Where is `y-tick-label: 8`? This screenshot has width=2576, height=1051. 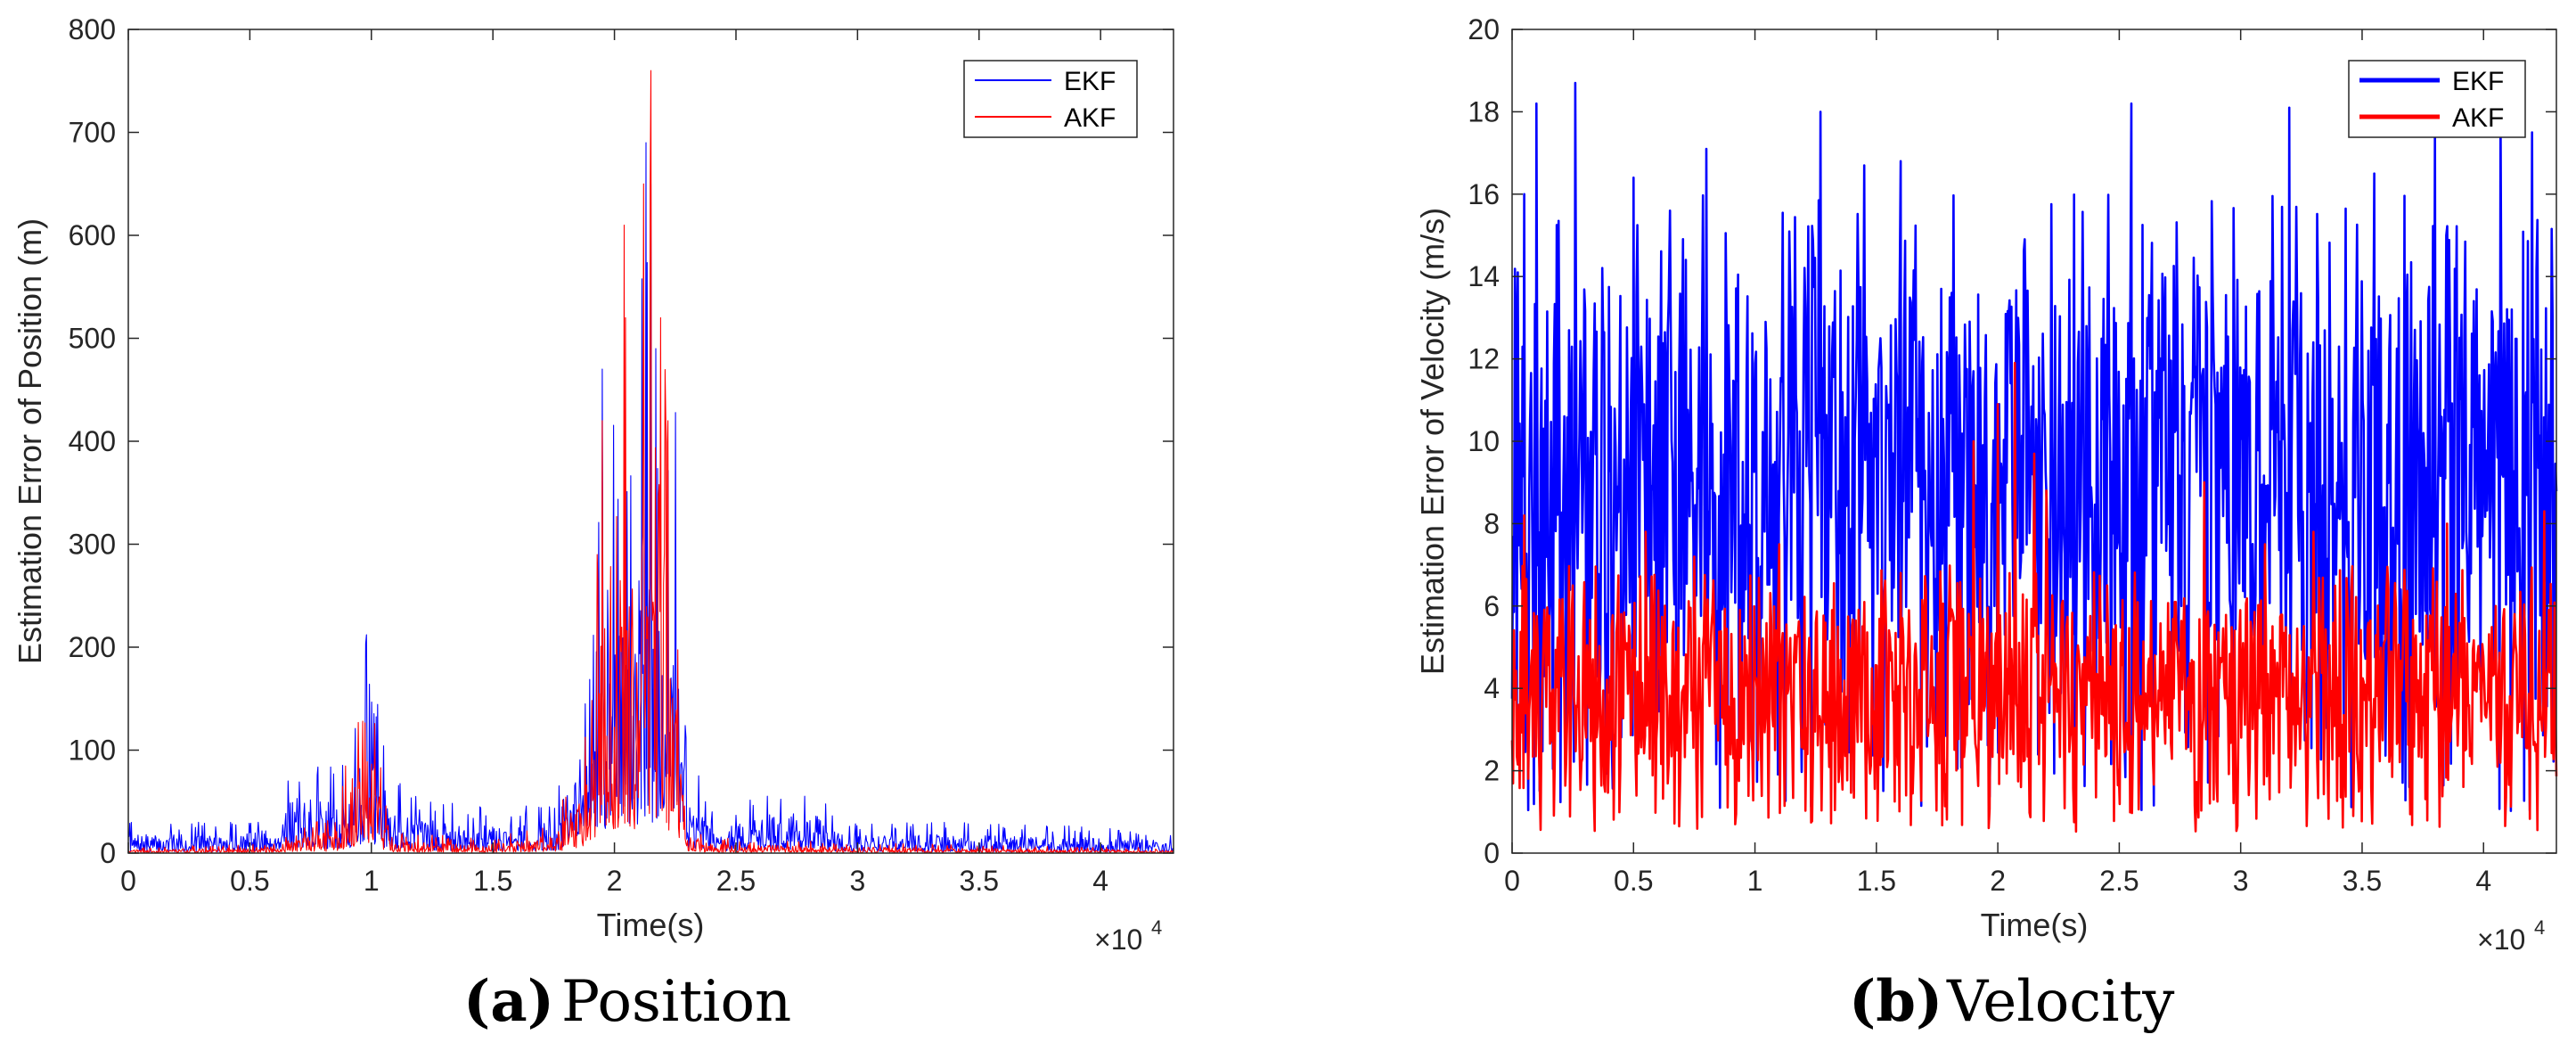 y-tick-label: 8 is located at coordinates (1492, 523).